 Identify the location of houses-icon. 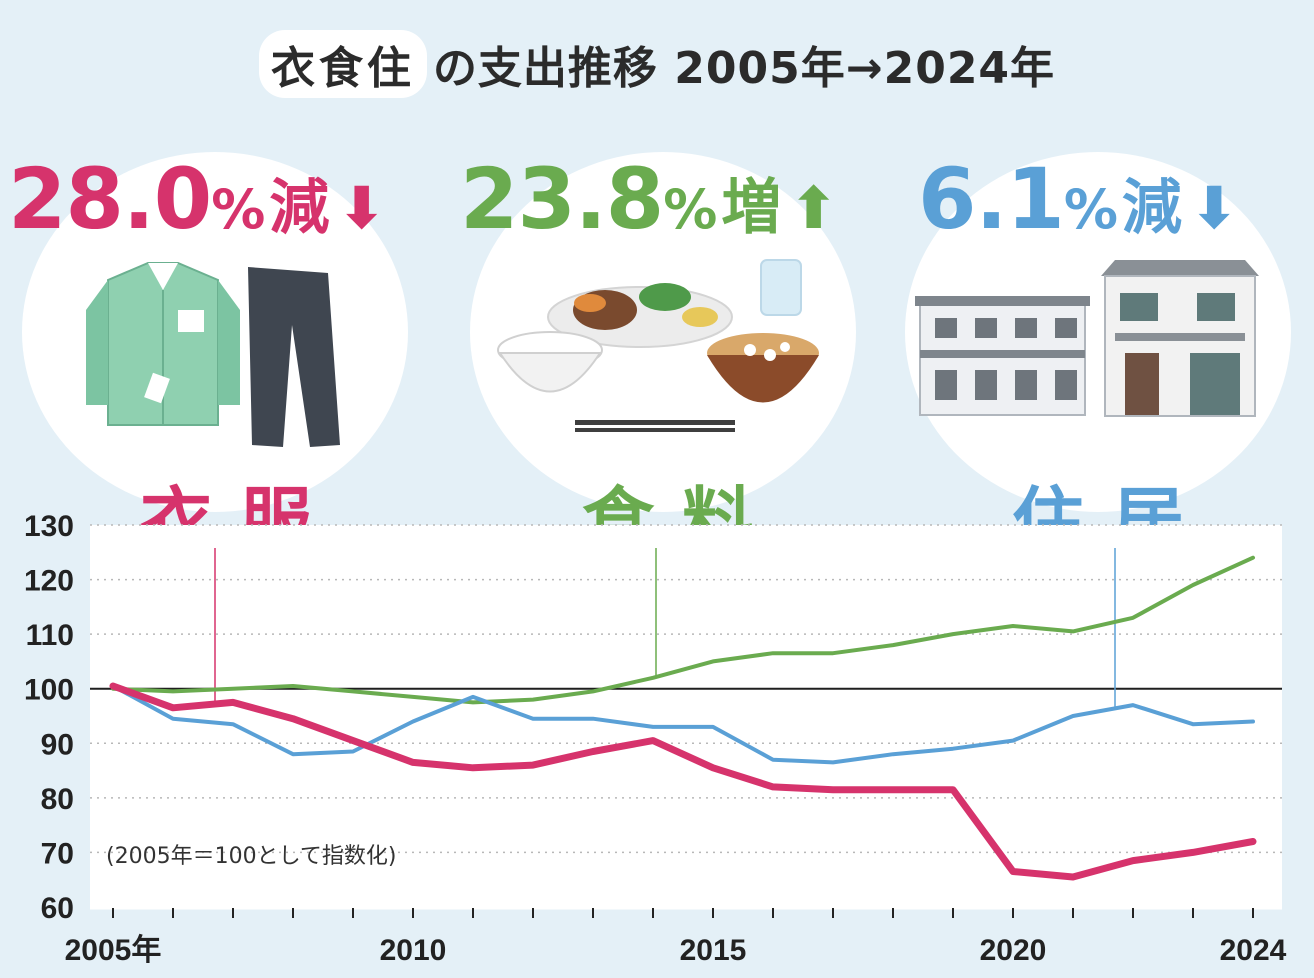
(1087, 338).